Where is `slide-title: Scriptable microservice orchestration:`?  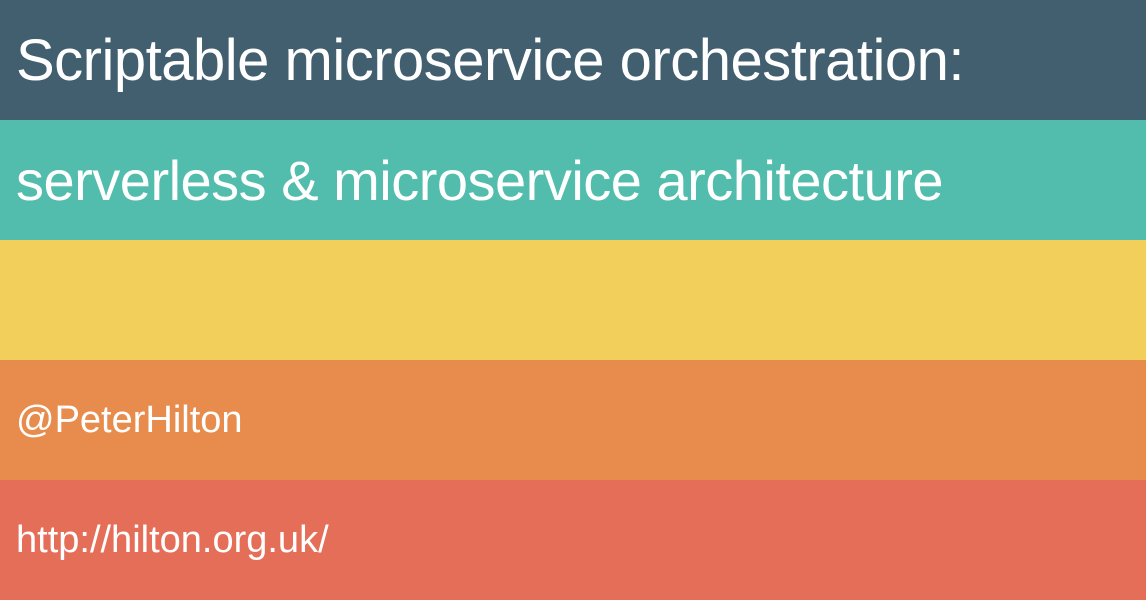
slide-title: Scriptable microservice orchestration: is located at coordinates (490, 60).